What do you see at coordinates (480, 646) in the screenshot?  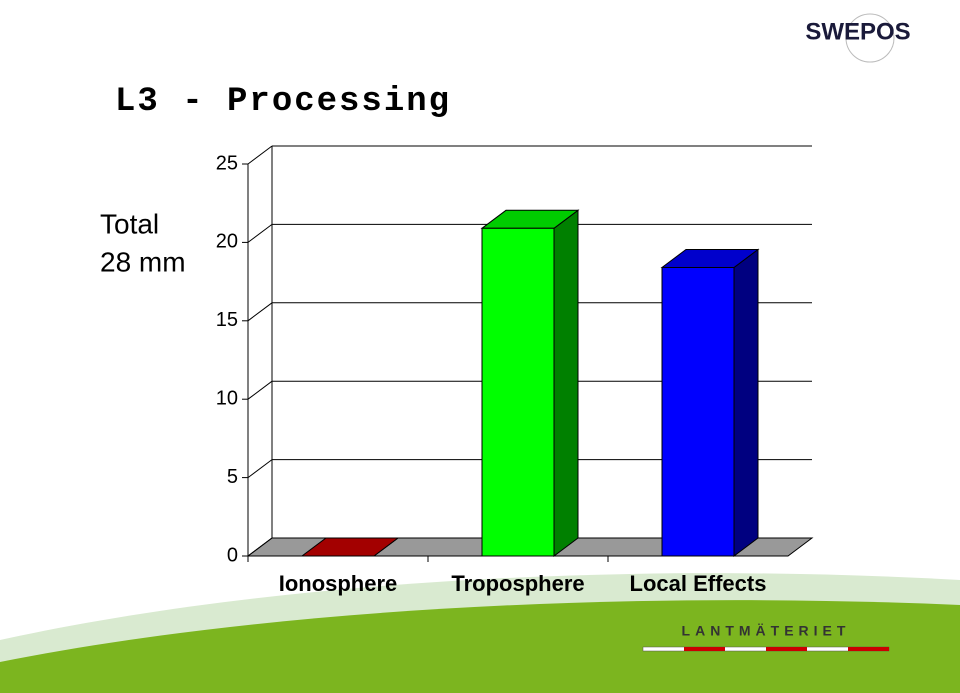 I see `swoosh` at bounding box center [480, 646].